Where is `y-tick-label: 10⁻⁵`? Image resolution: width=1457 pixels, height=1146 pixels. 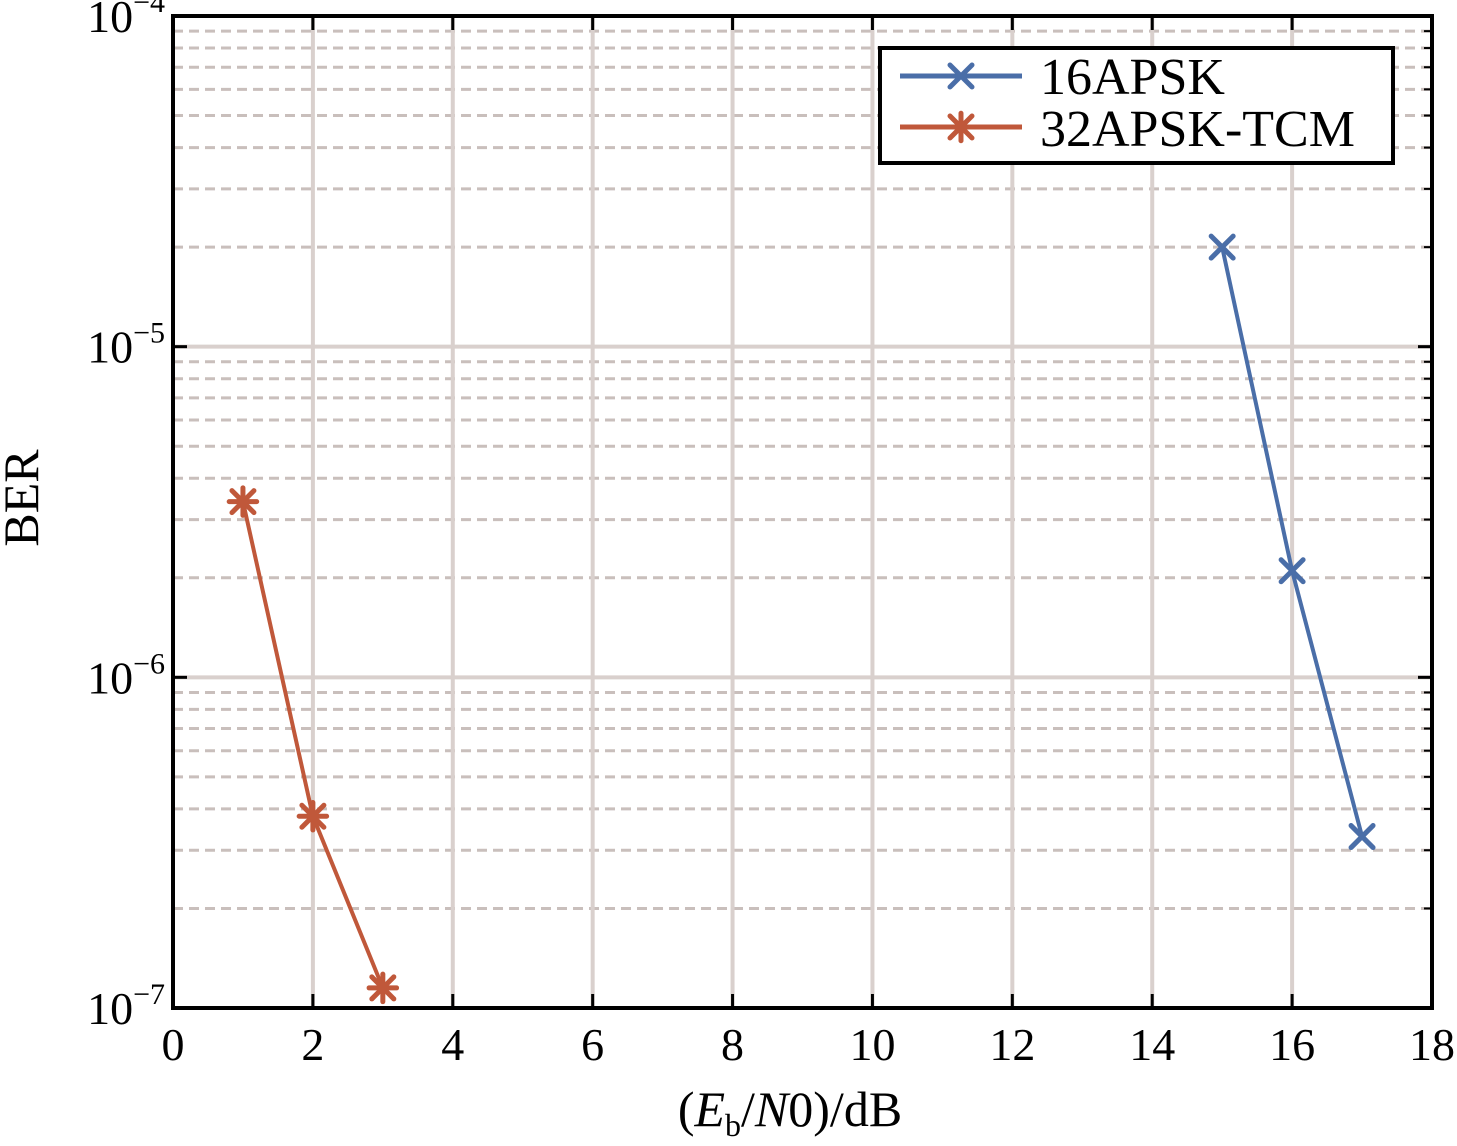 y-tick-label: 10⁻⁵ is located at coordinates (126, 345).